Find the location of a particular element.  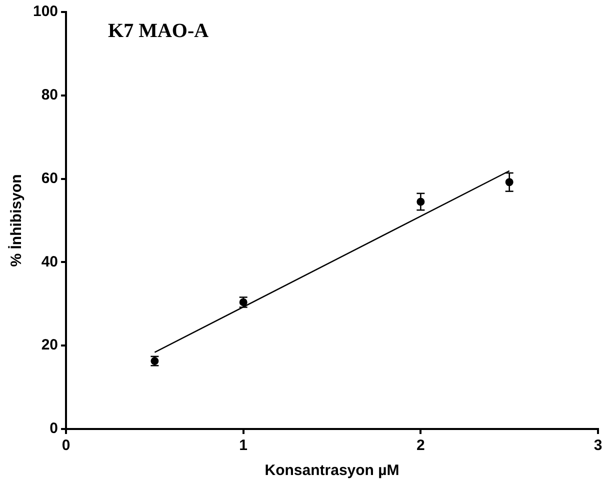

x-axis-title: Konsantrasyon µM is located at coordinates (332, 471).